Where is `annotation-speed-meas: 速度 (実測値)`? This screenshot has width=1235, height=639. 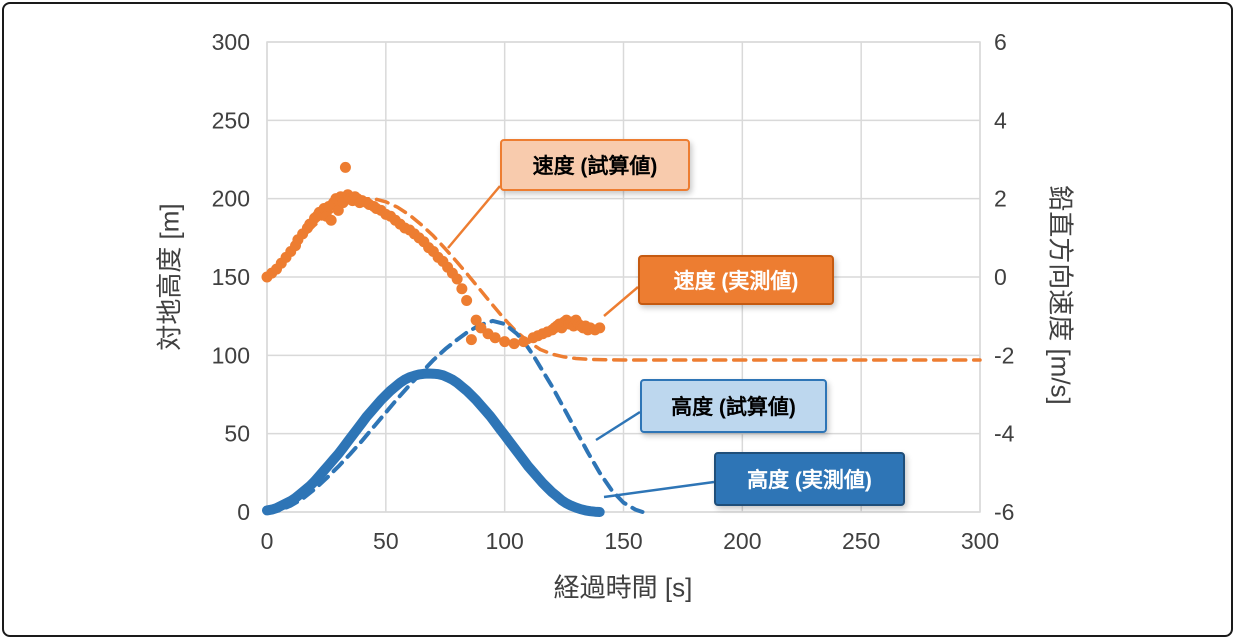
annotation-speed-meas: 速度 (実測値) is located at coordinates (736, 280).